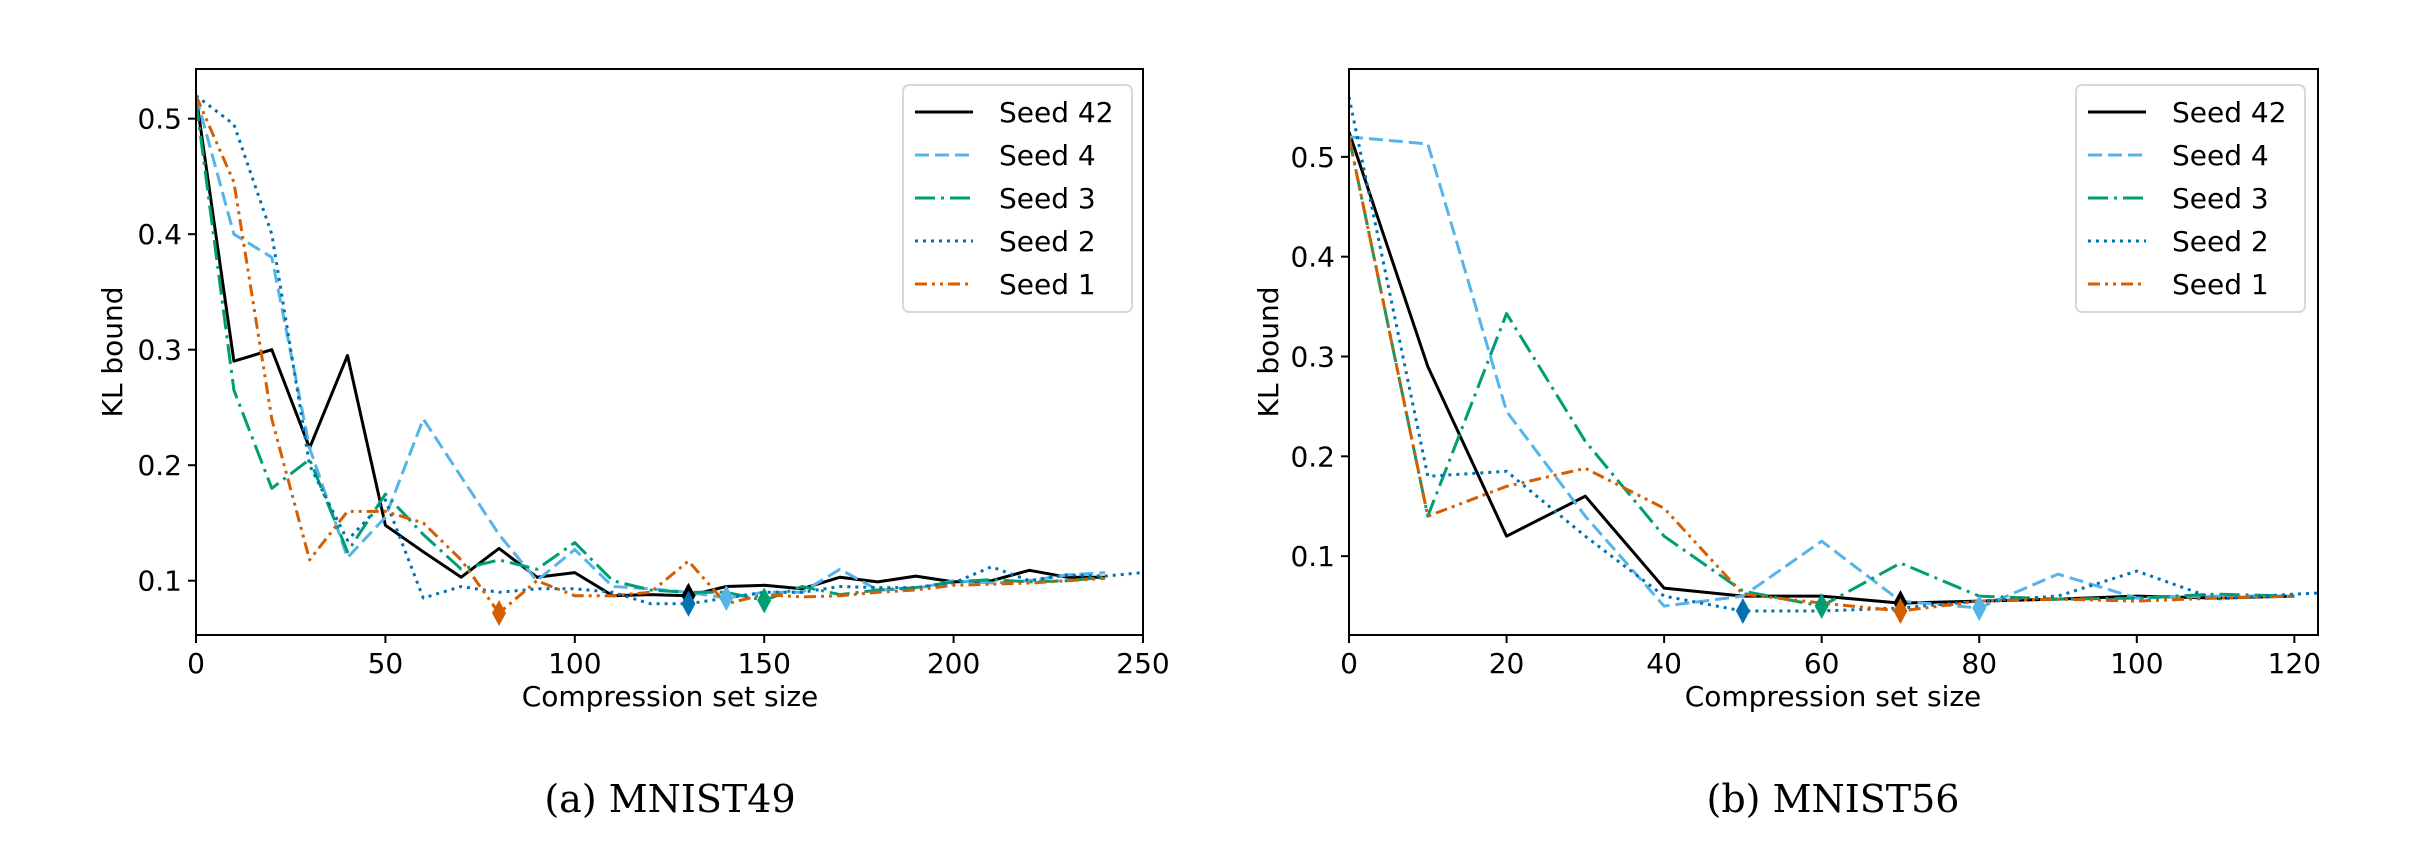 The height and width of the screenshot is (864, 2420). Describe the element at coordinates (1142, 663) in the screenshot. I see `x-tick-label: 250` at that location.